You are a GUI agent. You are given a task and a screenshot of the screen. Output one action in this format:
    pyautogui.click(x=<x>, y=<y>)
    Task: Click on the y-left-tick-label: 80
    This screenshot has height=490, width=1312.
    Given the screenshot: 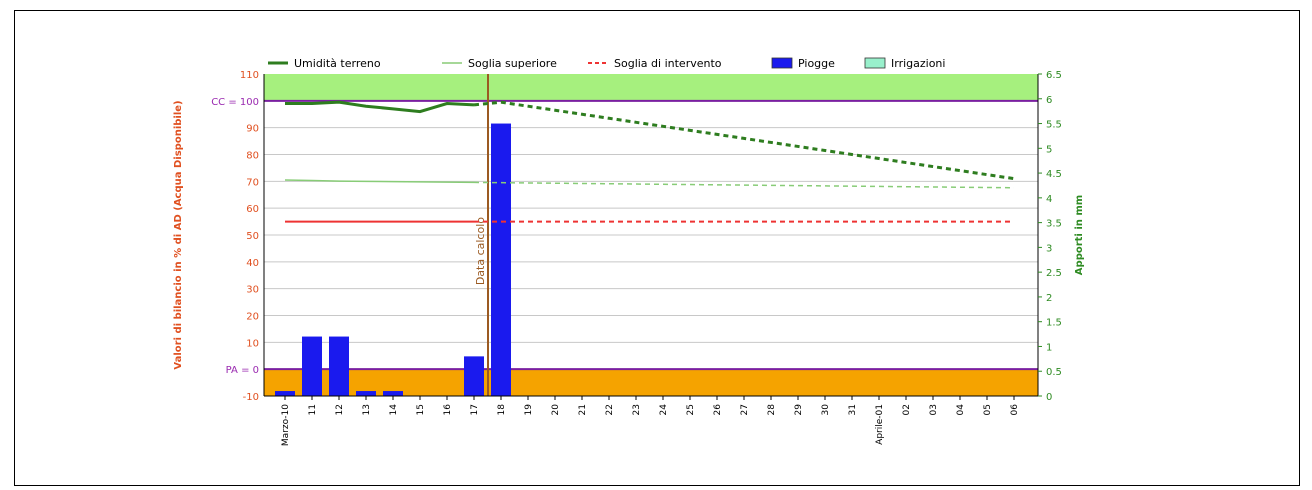 What is the action you would take?
    pyautogui.click(x=252, y=156)
    